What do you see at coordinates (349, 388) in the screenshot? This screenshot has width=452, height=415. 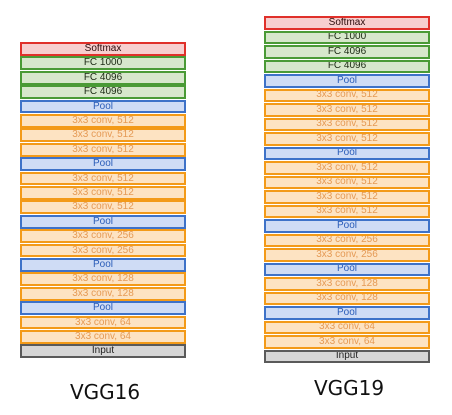 I see `vgg19-caption: VGG19` at bounding box center [349, 388].